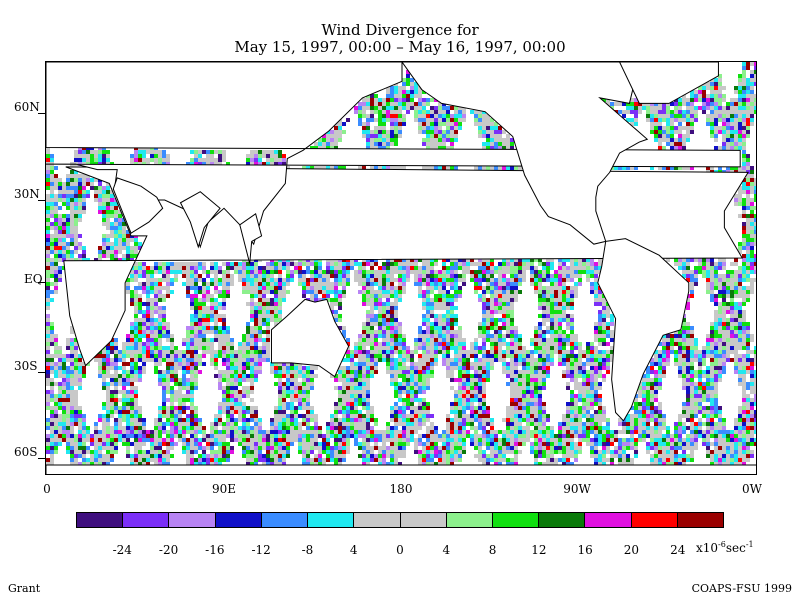  What do you see at coordinates (539, 550) in the screenshot?
I see `colorbar-tick-label: 12` at bounding box center [539, 550].